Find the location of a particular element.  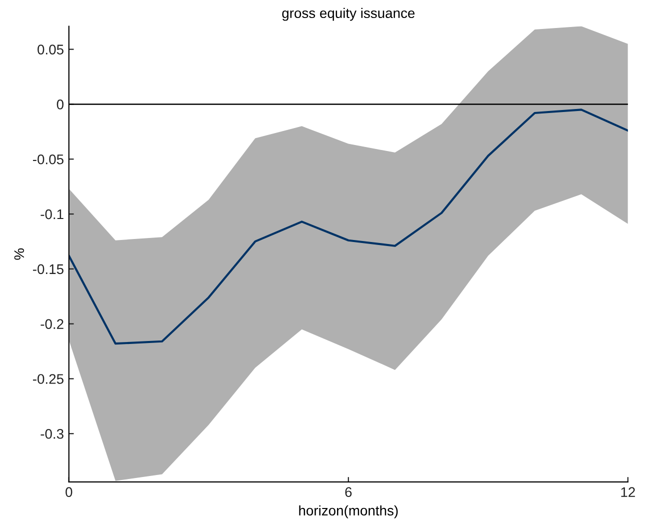

y-tick-label: -0.1 is located at coordinates (52, 214).